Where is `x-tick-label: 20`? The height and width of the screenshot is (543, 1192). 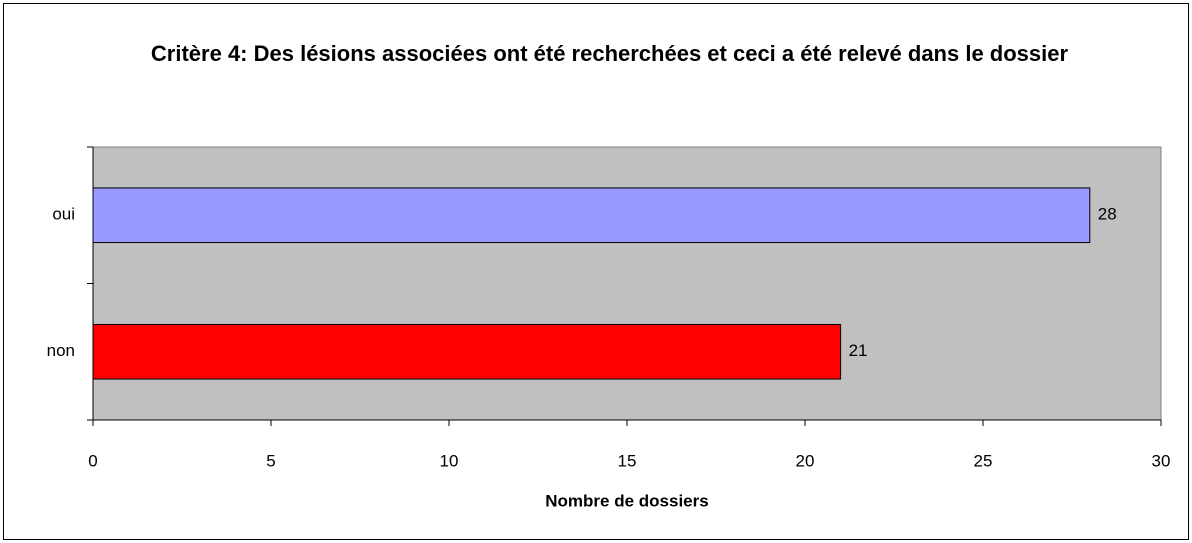 x-tick-label: 20 is located at coordinates (805, 460).